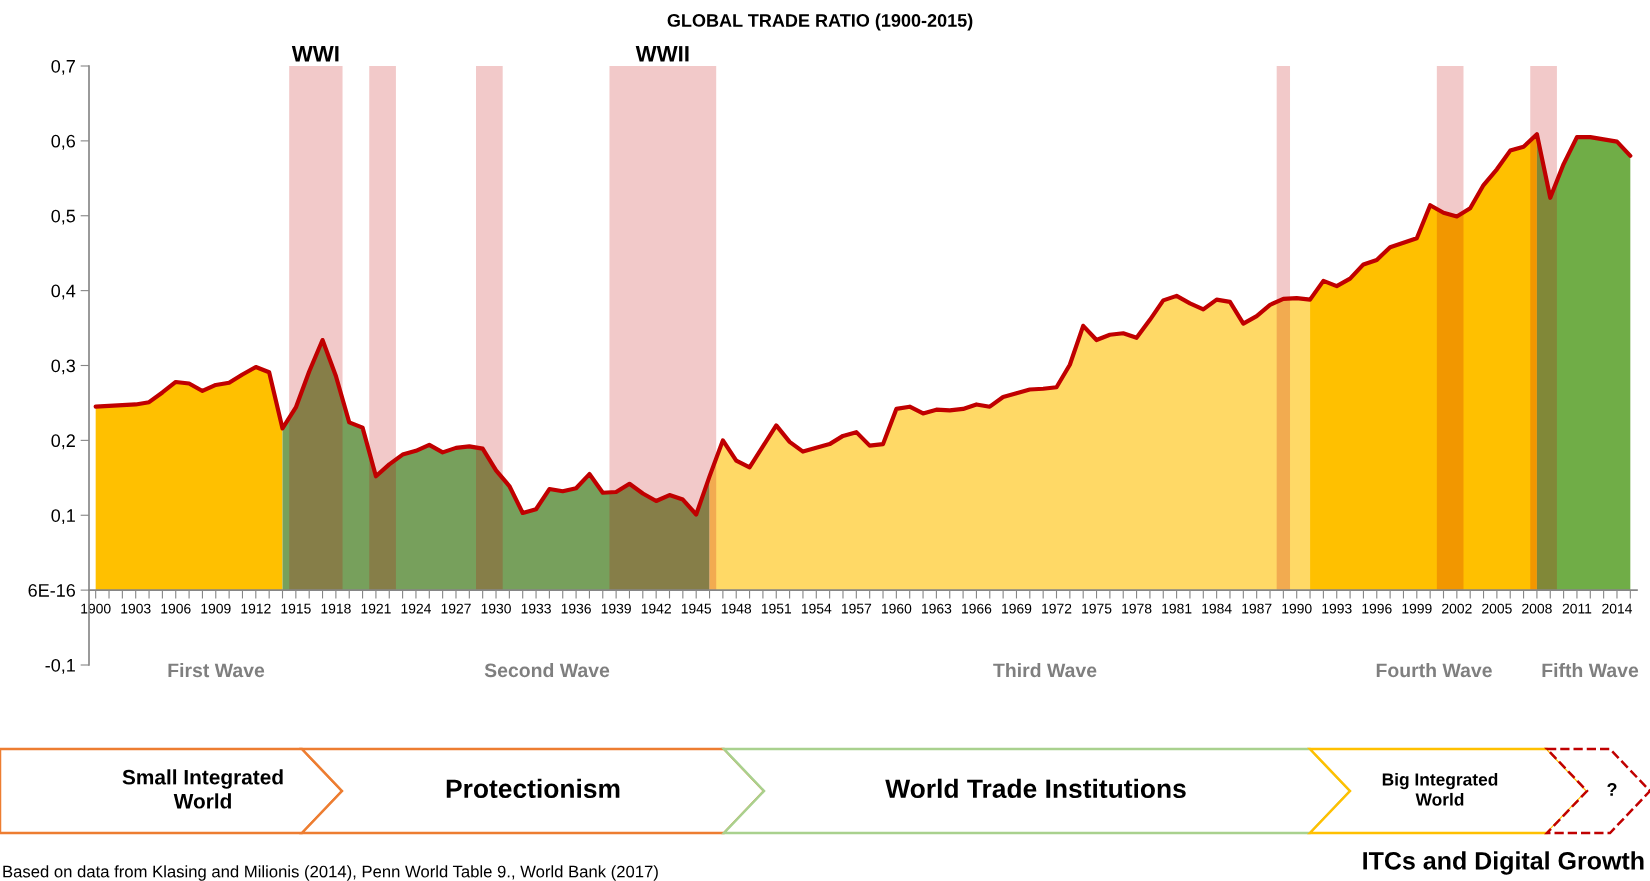  I want to click on text: Big Integrated World, so click(1440, 789).